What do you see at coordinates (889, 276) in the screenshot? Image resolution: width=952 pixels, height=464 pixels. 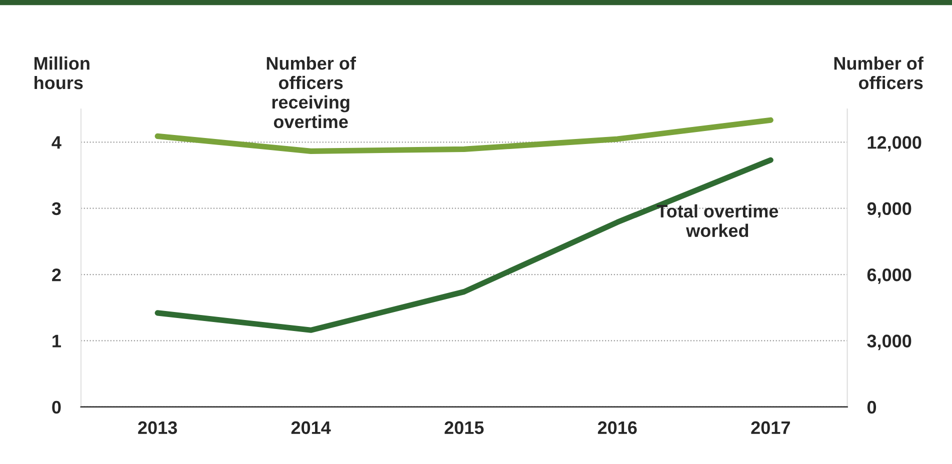 I see `y2-tick-label: 6,000` at bounding box center [889, 276].